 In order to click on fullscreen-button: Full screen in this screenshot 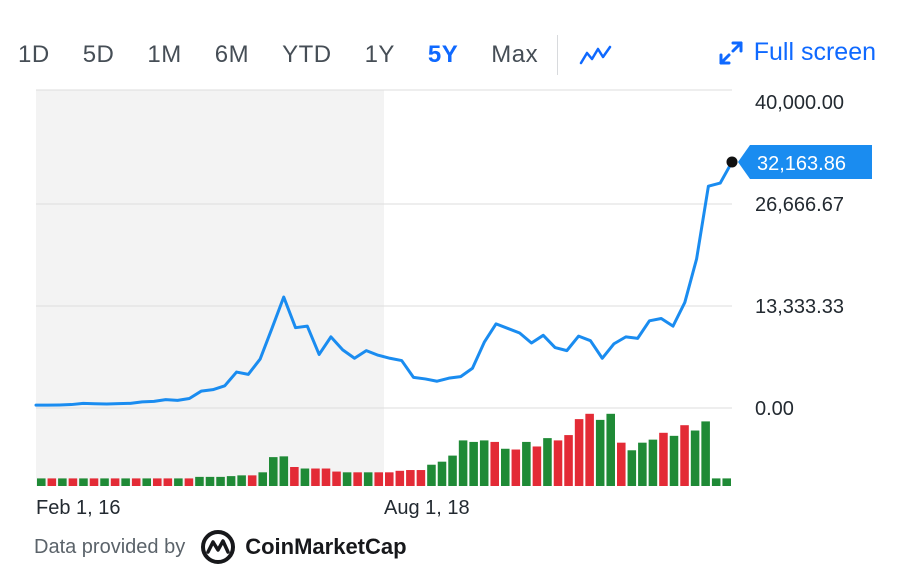, I will do `click(797, 52)`.